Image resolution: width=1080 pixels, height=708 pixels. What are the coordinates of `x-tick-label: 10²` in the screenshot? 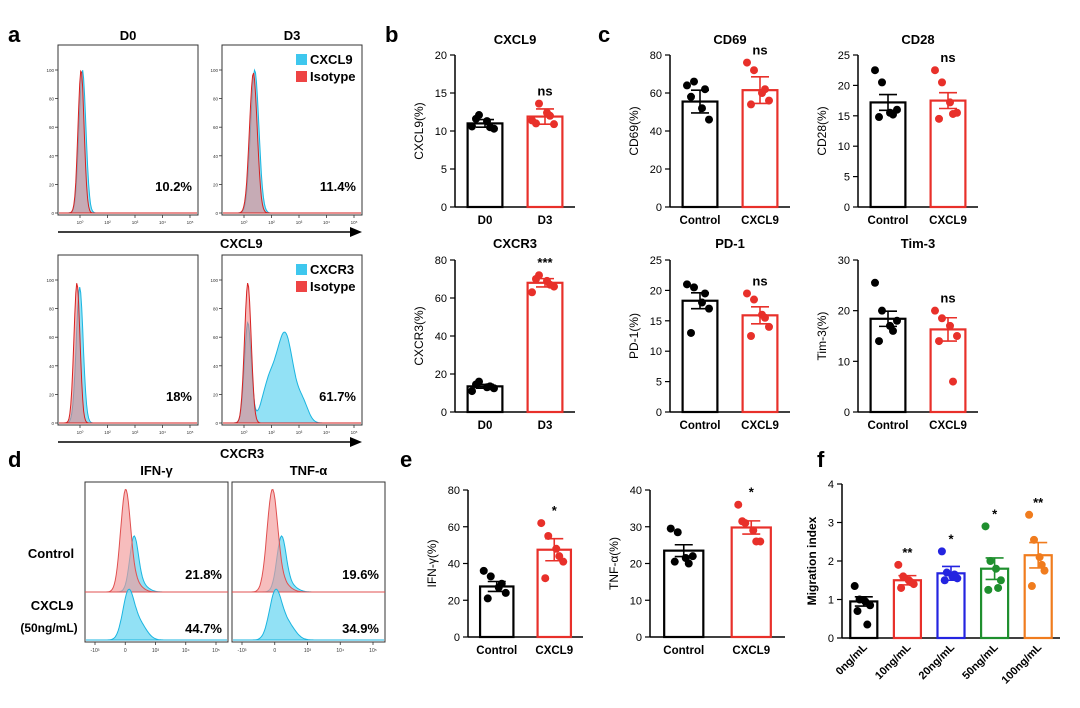 It's located at (271, 432).